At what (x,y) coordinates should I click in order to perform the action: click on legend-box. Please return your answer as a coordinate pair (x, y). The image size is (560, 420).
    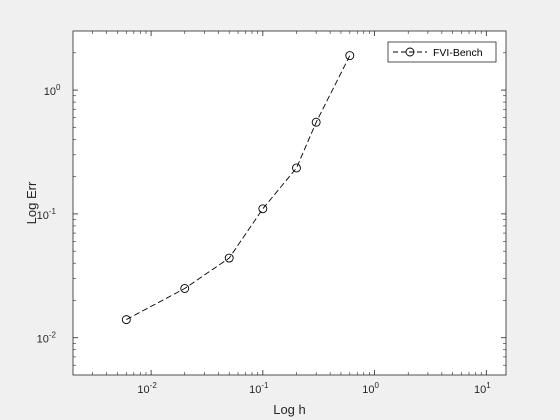
    Looking at the image, I should click on (442, 52).